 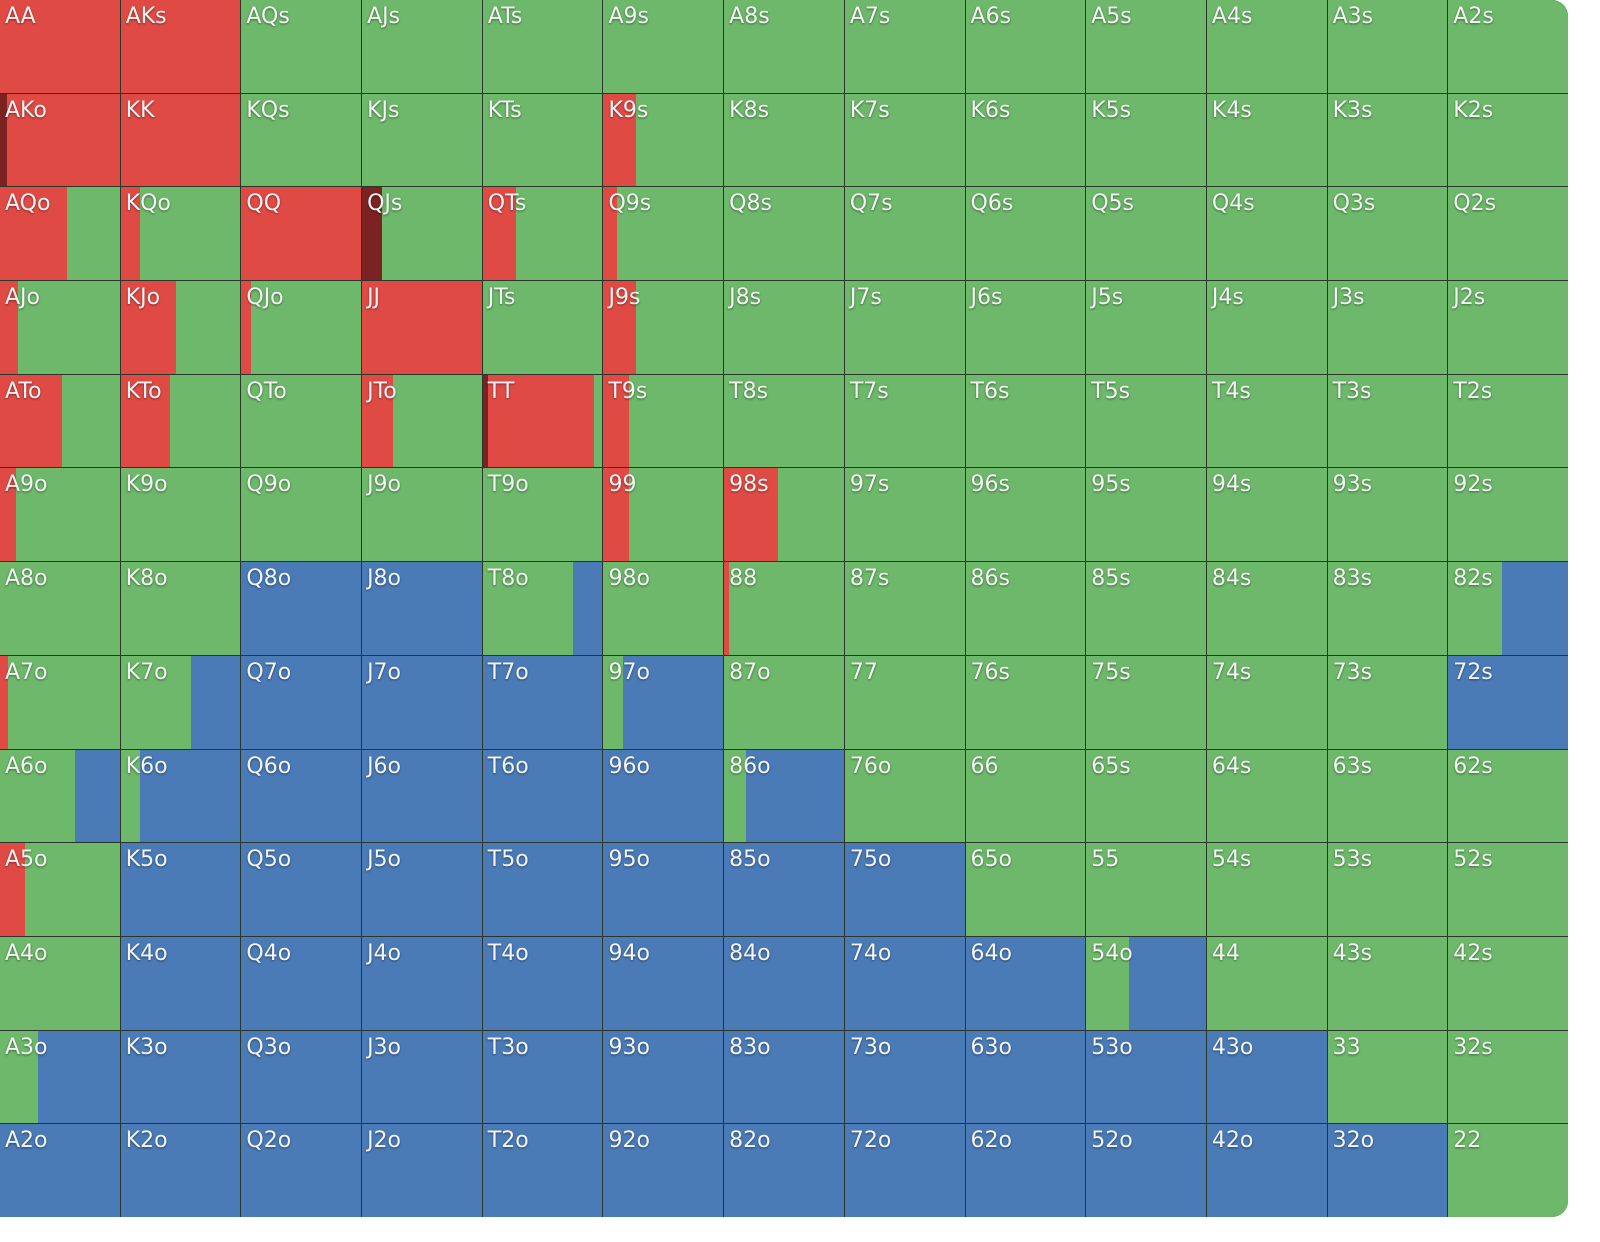 I want to click on hand-cell: 83o, so click(x=784, y=1077).